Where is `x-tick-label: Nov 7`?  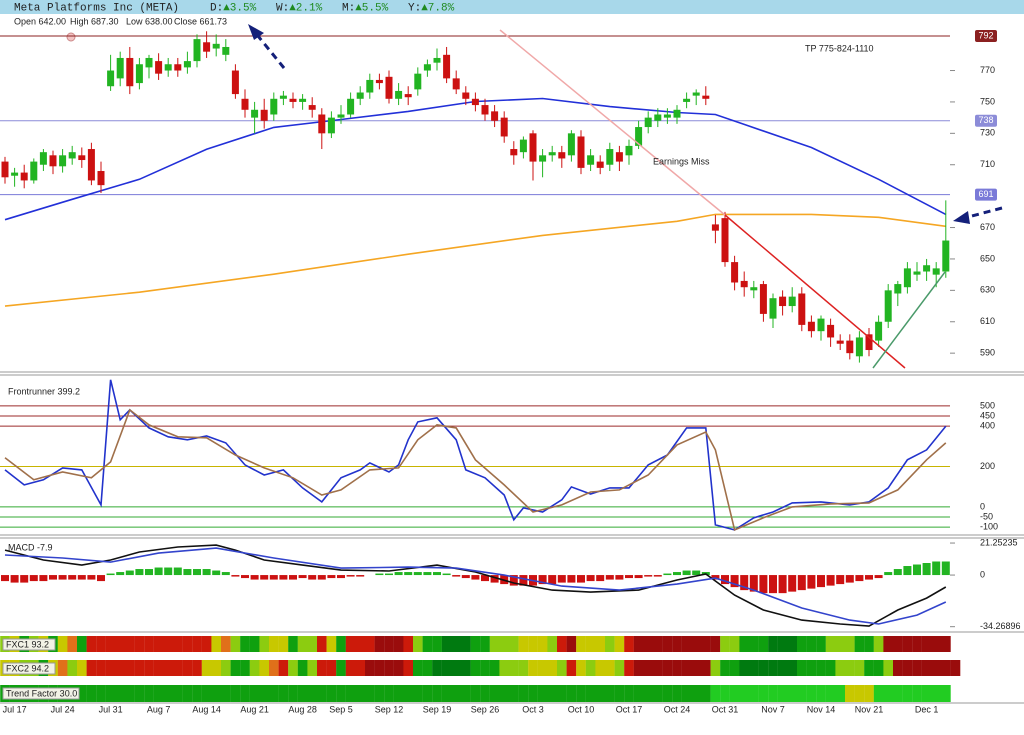 x-tick-label: Nov 7 is located at coordinates (773, 709).